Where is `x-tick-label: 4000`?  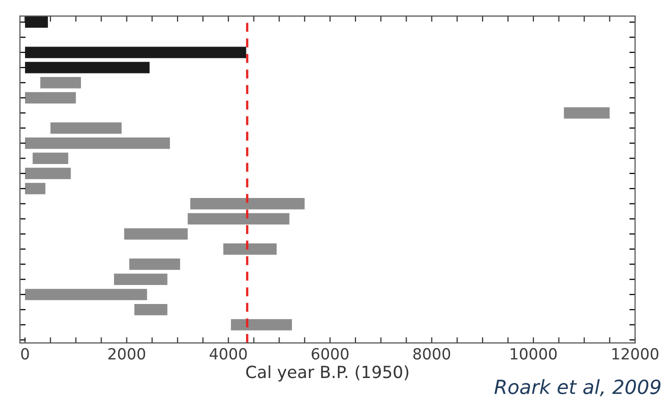
x-tick-label: 4000 is located at coordinates (228, 354).